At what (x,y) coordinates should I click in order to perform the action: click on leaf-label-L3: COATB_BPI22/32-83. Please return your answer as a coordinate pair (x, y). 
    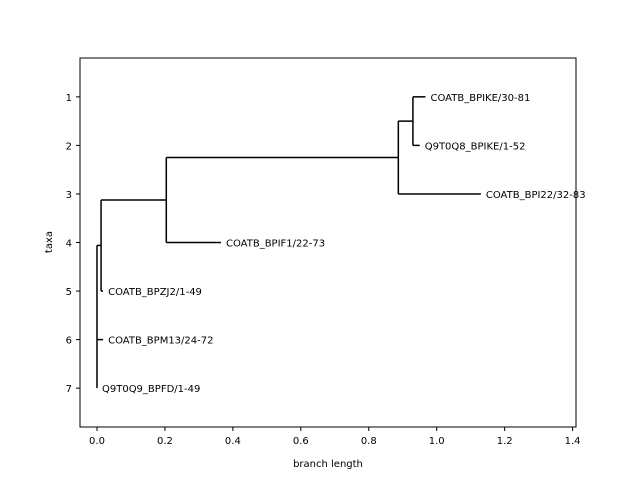
    Looking at the image, I should click on (536, 195).